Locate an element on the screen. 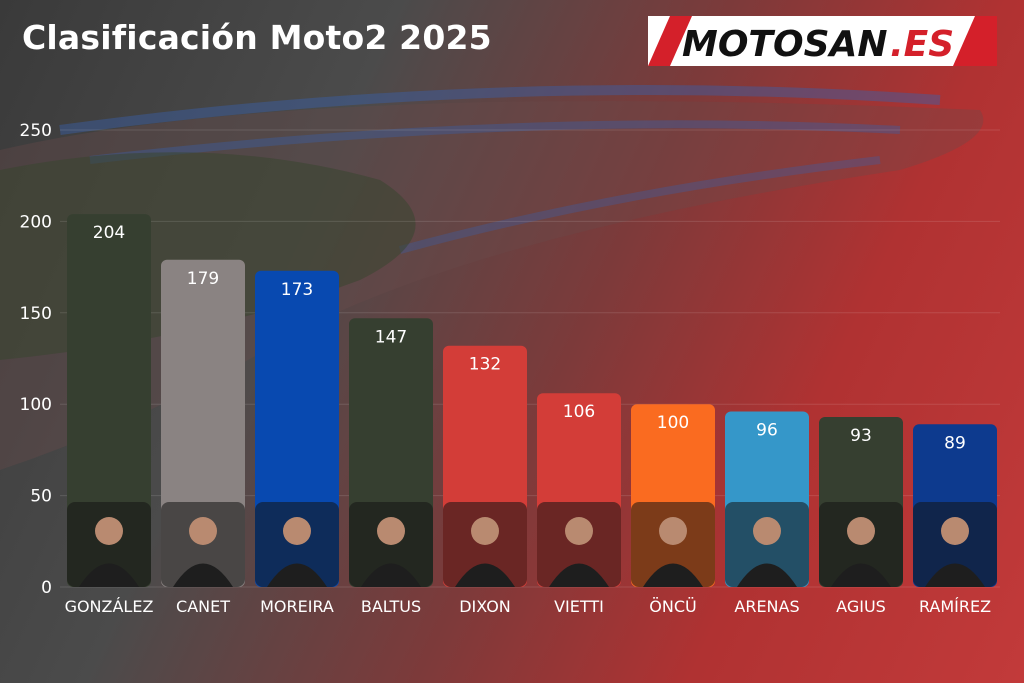 This screenshot has width=1024, height=683. value-label: 100 is located at coordinates (673, 423).